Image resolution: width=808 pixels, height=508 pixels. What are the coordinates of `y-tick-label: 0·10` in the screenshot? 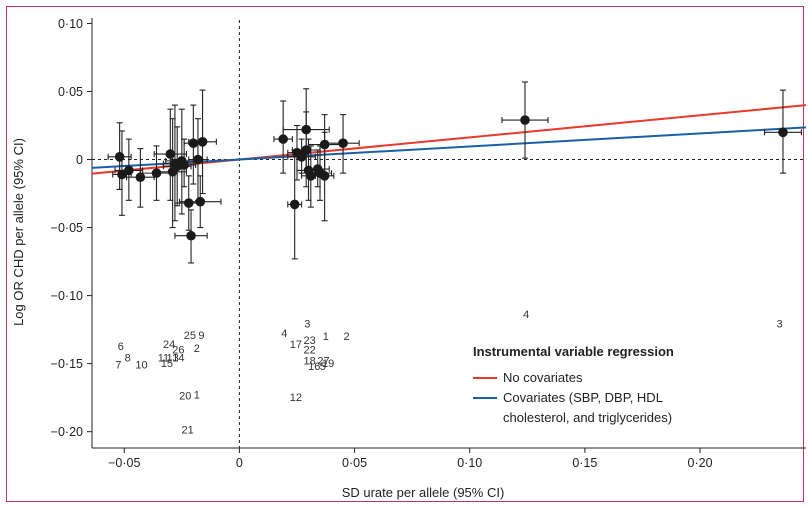 It's located at (70, 24).